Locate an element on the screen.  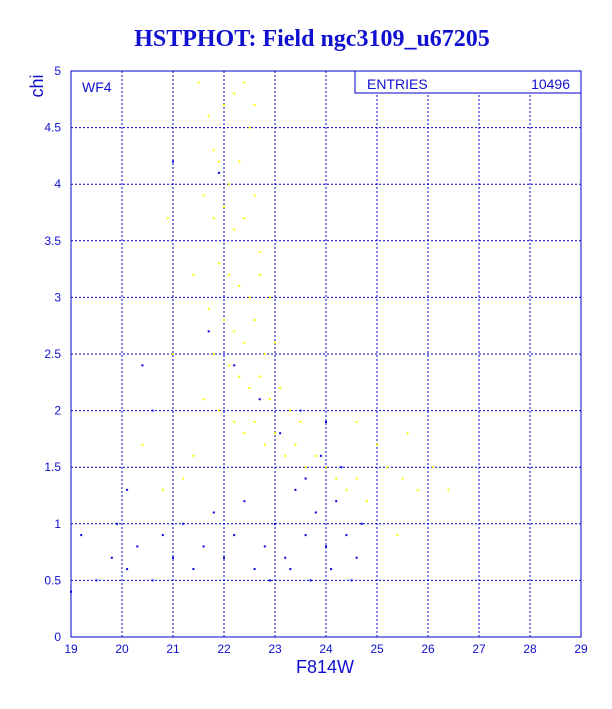
y-tick-label-5: 2.5 is located at coordinates (52, 354).